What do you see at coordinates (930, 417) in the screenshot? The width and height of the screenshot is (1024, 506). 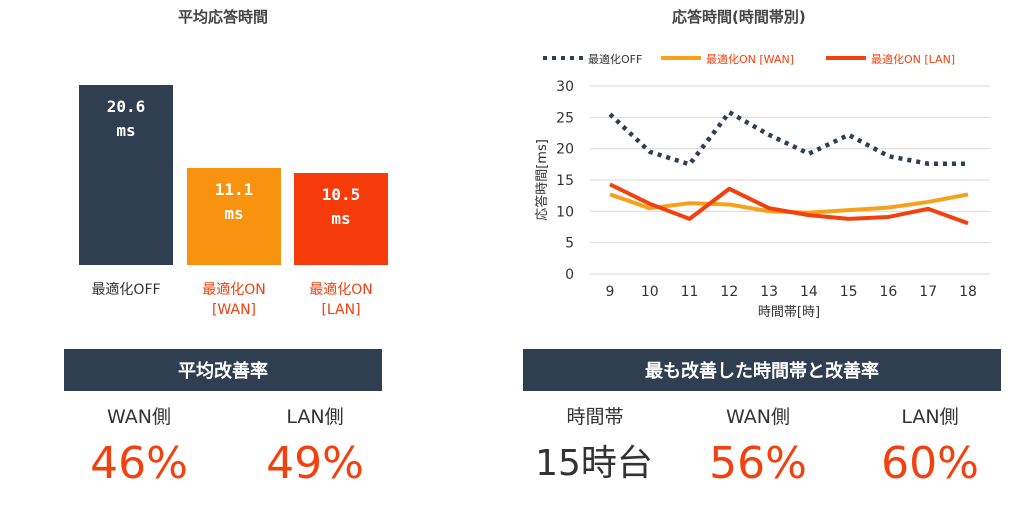 I see `best-lan-label: LAN側` at bounding box center [930, 417].